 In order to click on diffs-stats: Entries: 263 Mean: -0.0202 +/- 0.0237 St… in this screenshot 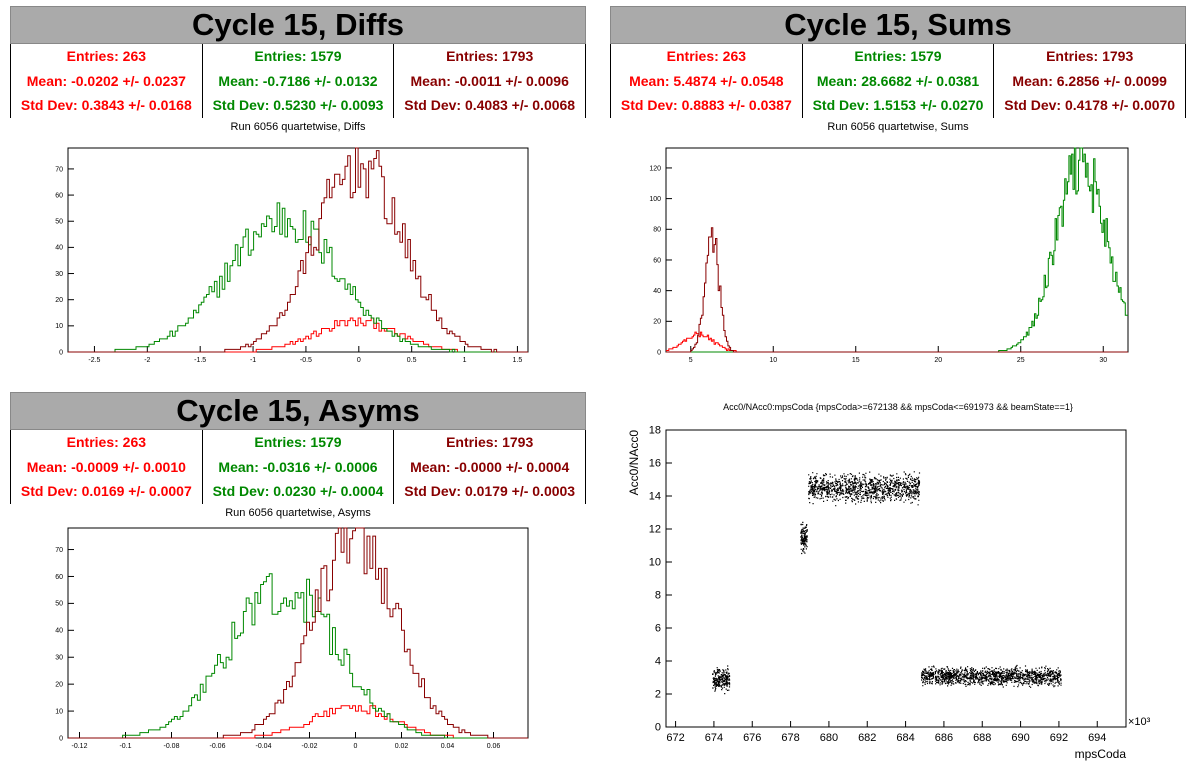, I will do `click(298, 81)`.